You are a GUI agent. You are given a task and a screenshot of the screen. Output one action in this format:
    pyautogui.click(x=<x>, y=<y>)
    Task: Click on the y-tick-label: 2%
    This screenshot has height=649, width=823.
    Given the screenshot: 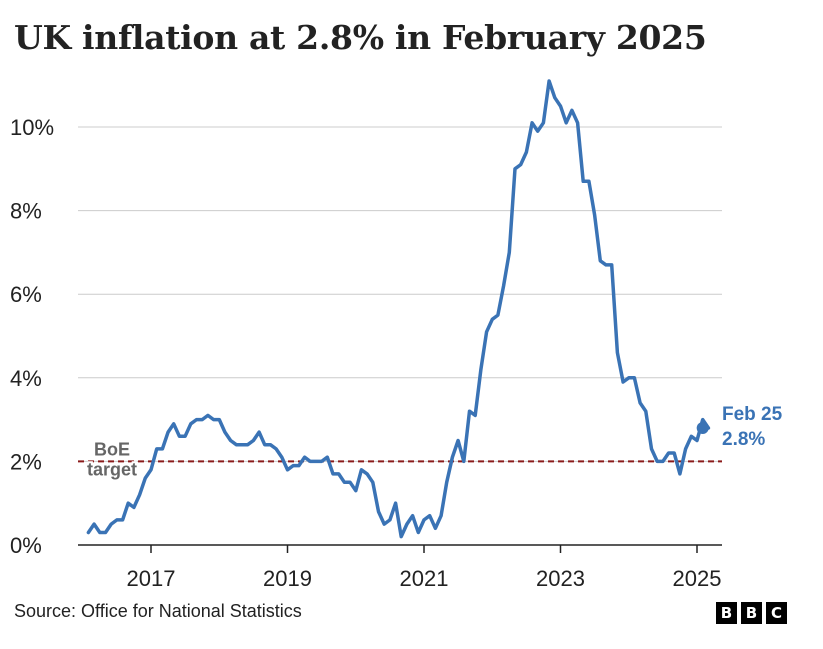 What is the action you would take?
    pyautogui.click(x=26, y=461)
    